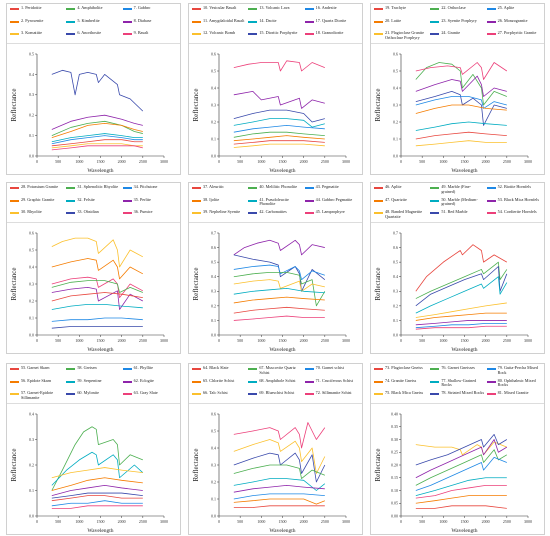 This screenshot has width=550, height=536. What do you see at coordinates (456, 189) in the screenshot?
I see `legend-label: 49. Marble (Fine-grained)` at bounding box center [456, 189].